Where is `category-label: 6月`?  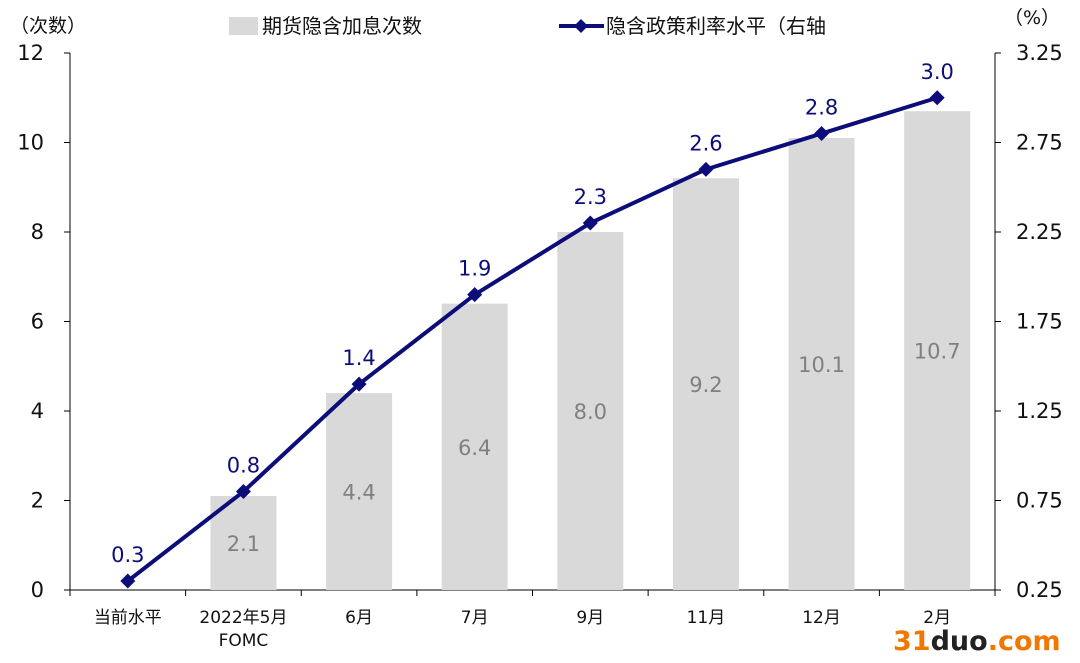 category-label: 6月 is located at coordinates (359, 618).